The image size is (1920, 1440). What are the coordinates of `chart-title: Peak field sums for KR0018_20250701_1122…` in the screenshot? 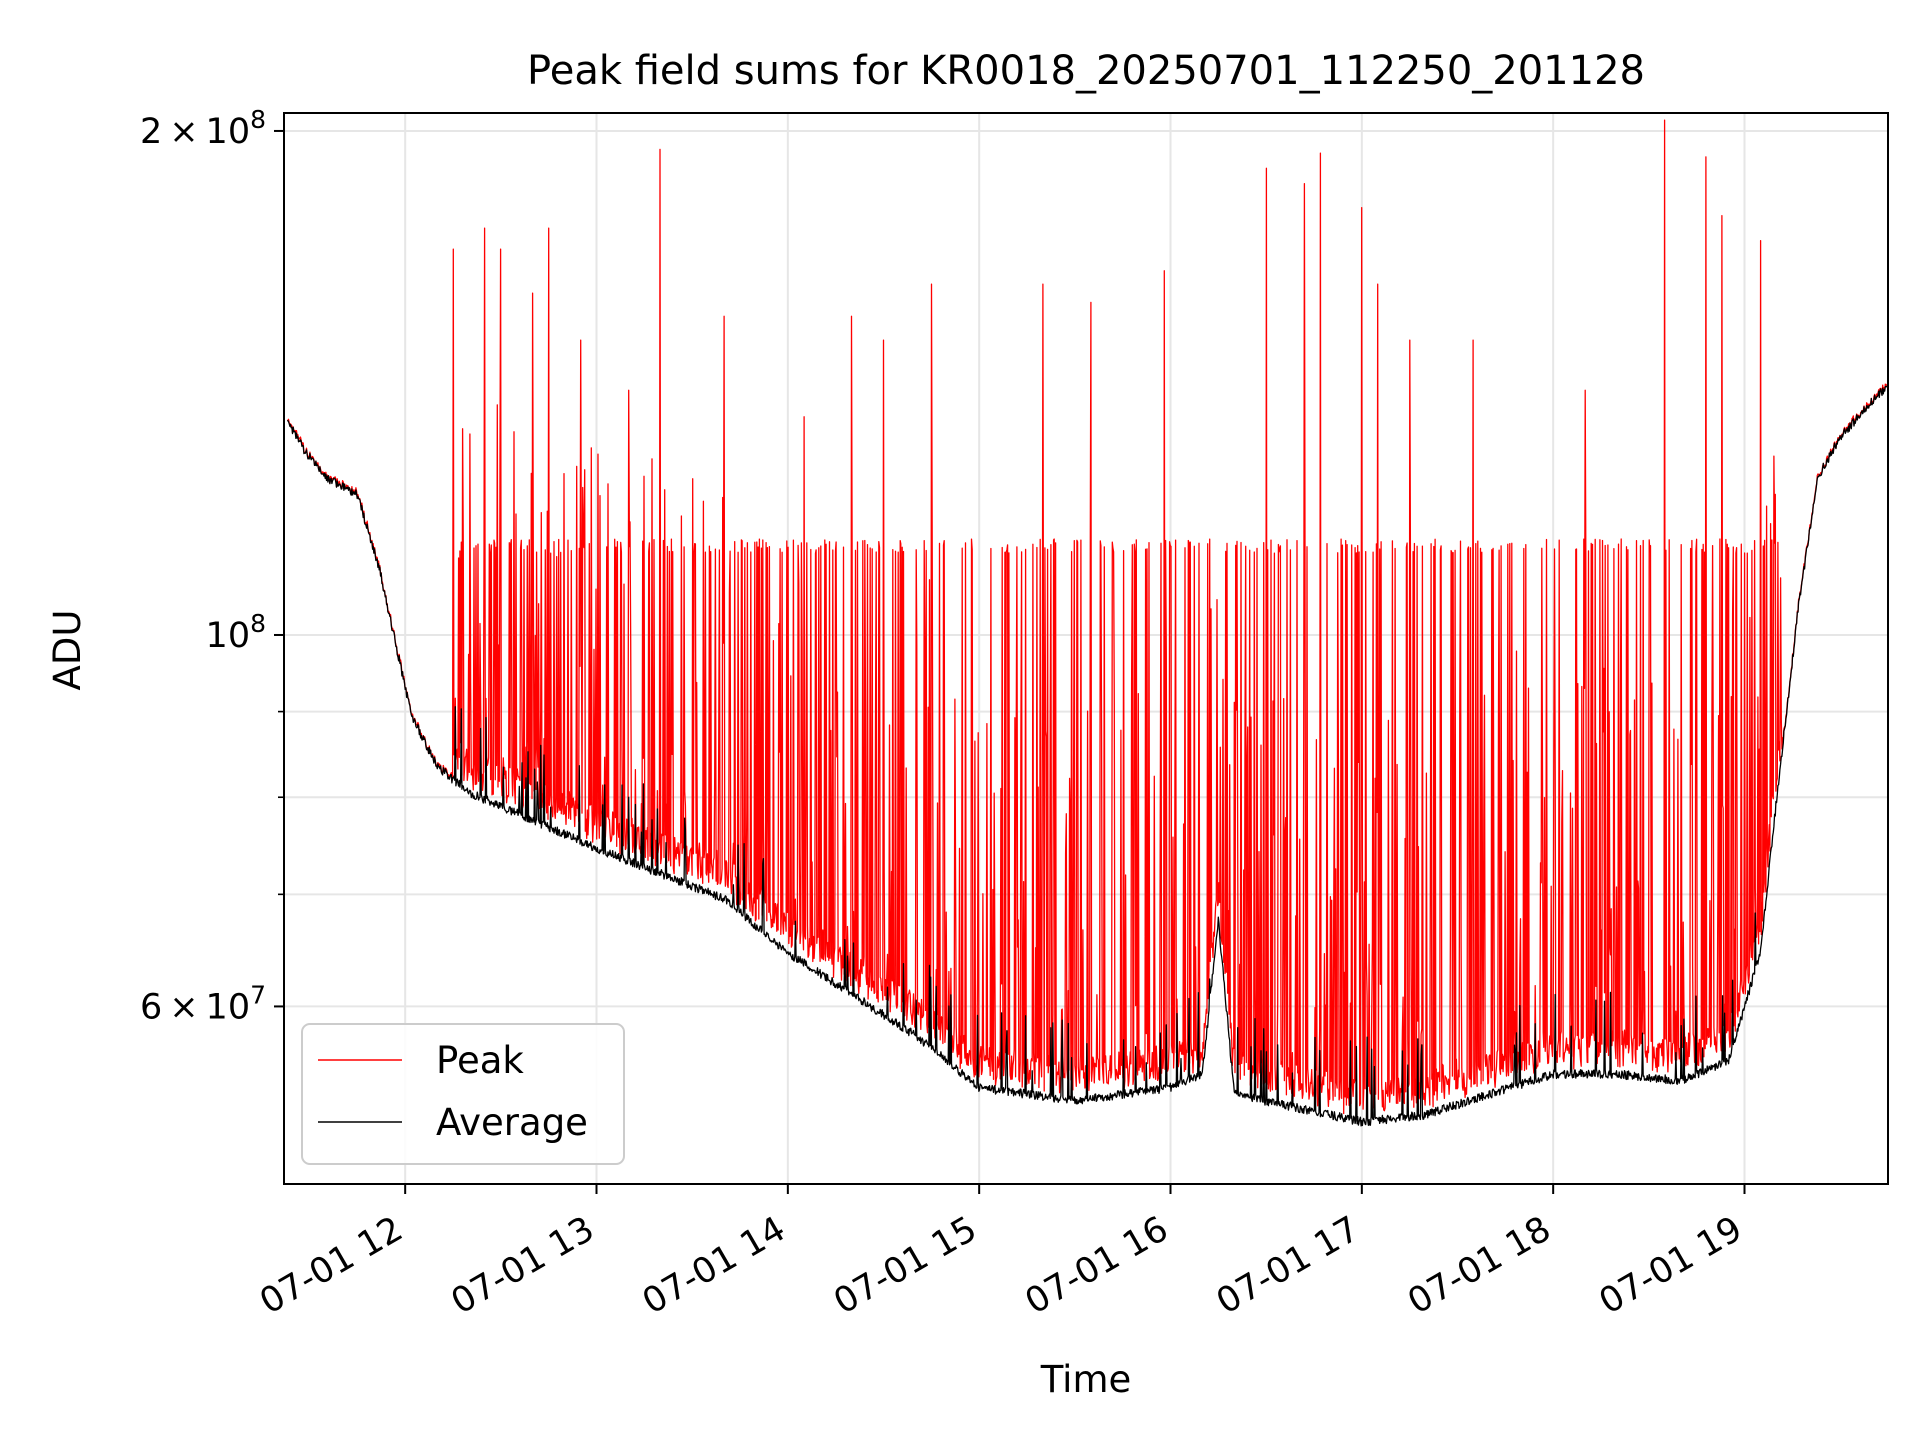 It's located at (1086, 71).